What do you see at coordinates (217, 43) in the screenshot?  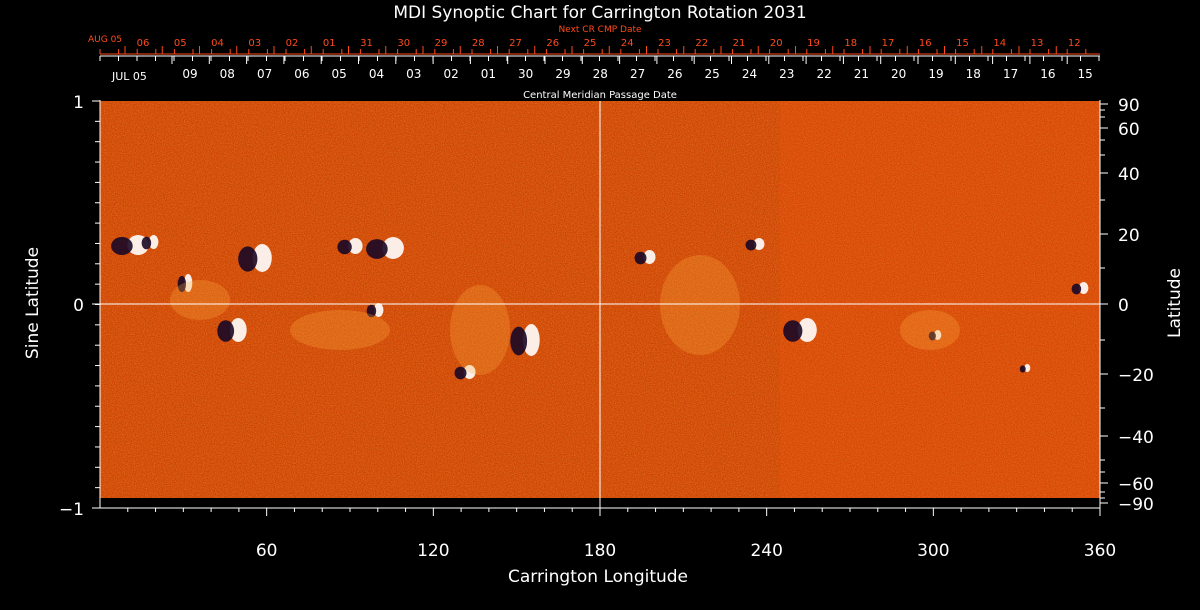 I see `next-cr-date: 04` at bounding box center [217, 43].